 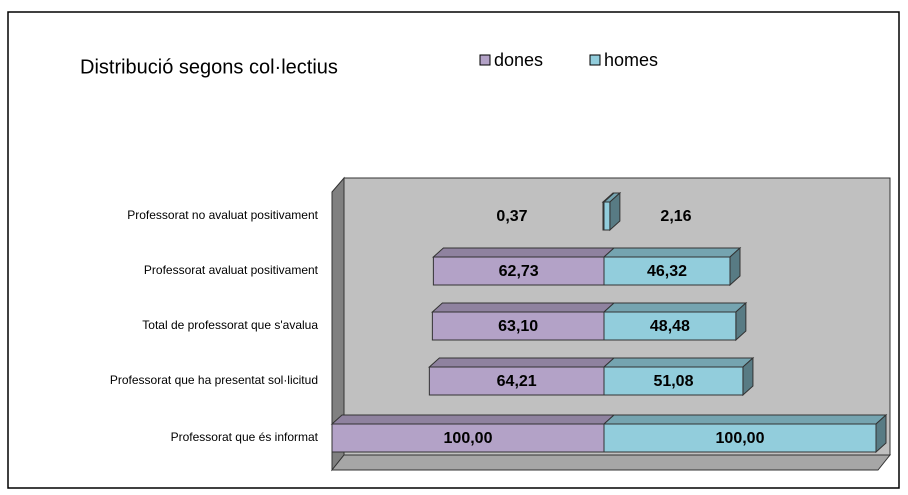 What do you see at coordinates (519, 271) in the screenshot?
I see `value-label: 62,73` at bounding box center [519, 271].